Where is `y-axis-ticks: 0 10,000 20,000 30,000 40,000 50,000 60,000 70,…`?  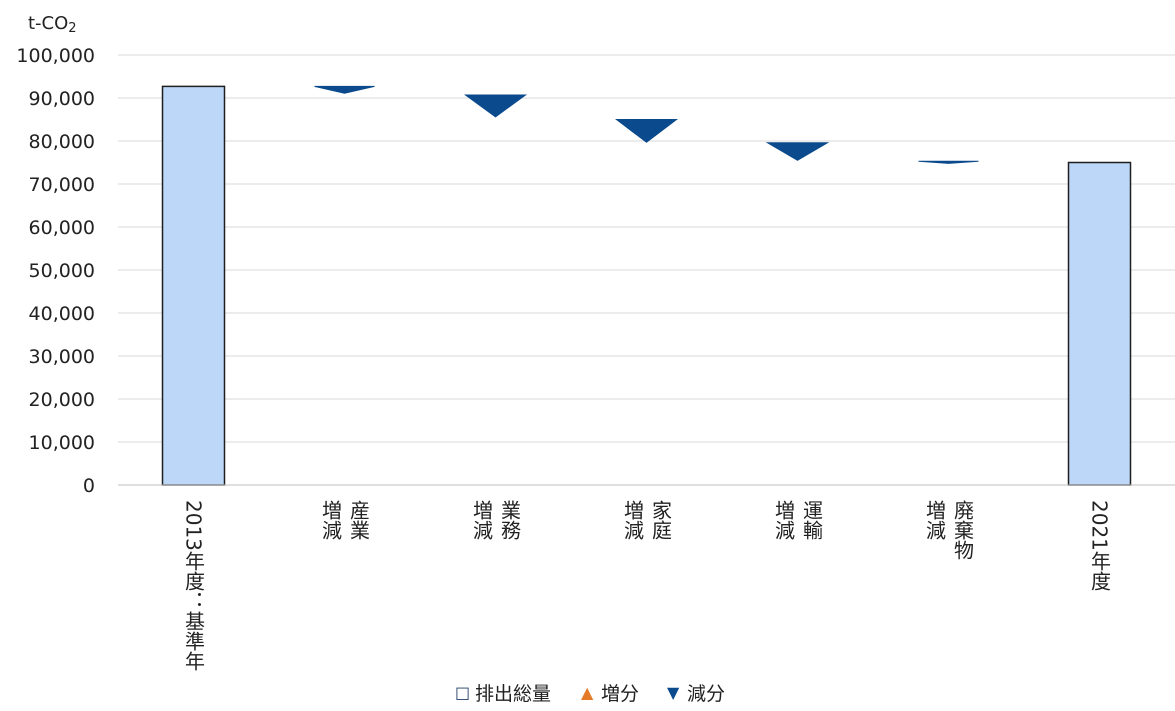 y-axis-ticks: 0 10,000 20,000 30,000 40,000 50,000 60,000 70,… is located at coordinates (55, 271).